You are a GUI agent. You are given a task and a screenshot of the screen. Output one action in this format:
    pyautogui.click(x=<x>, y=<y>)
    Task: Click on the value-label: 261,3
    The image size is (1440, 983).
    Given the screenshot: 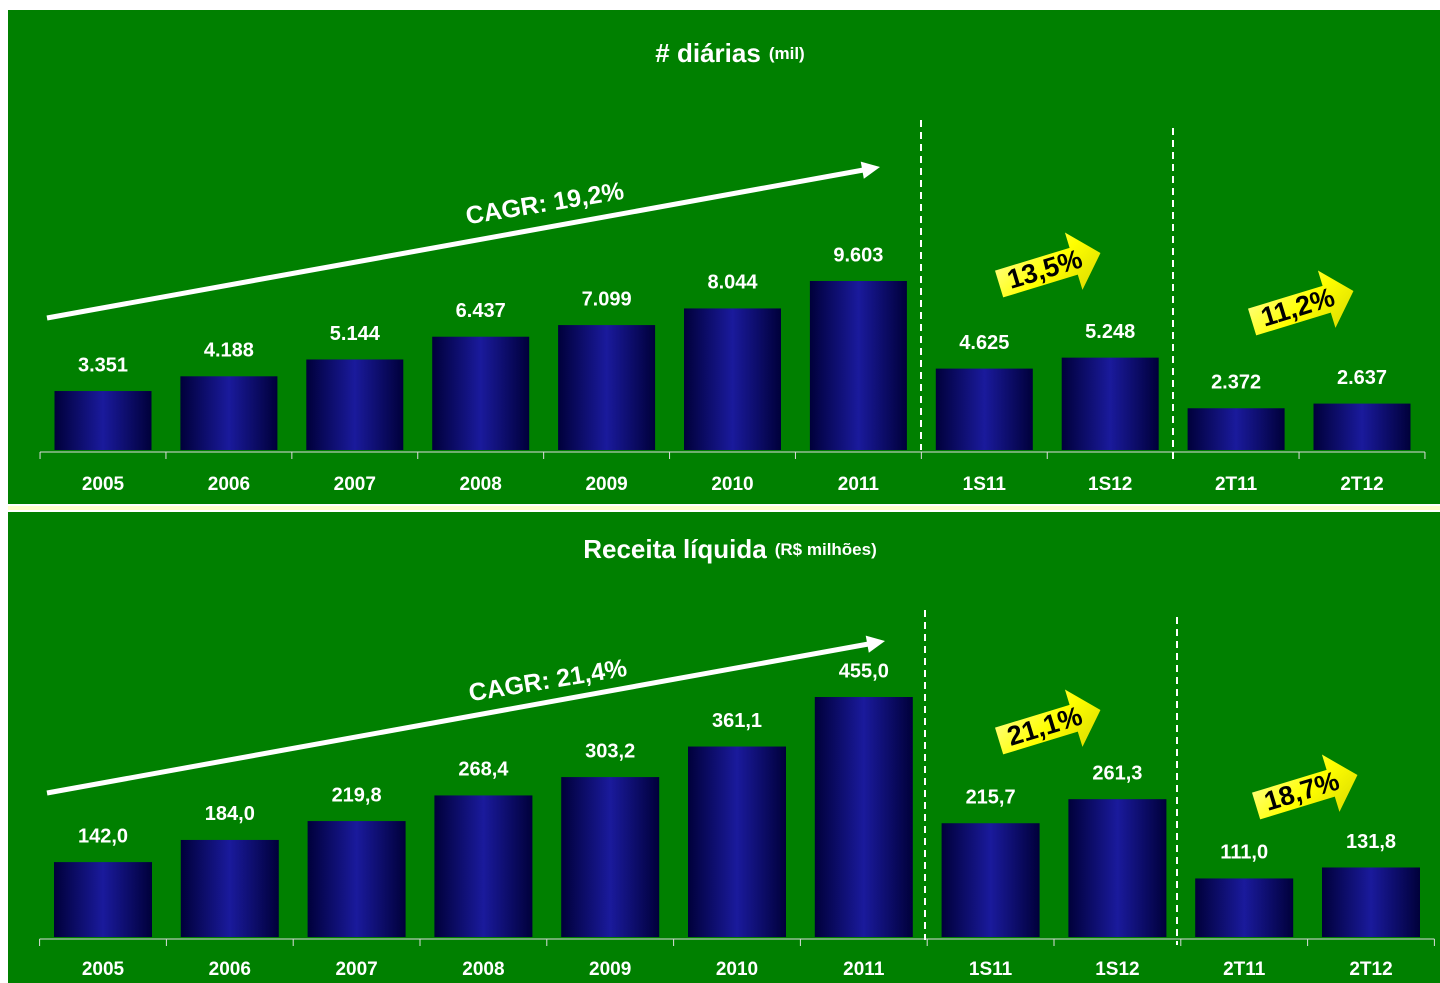 What is the action you would take?
    pyautogui.click(x=1117, y=773)
    